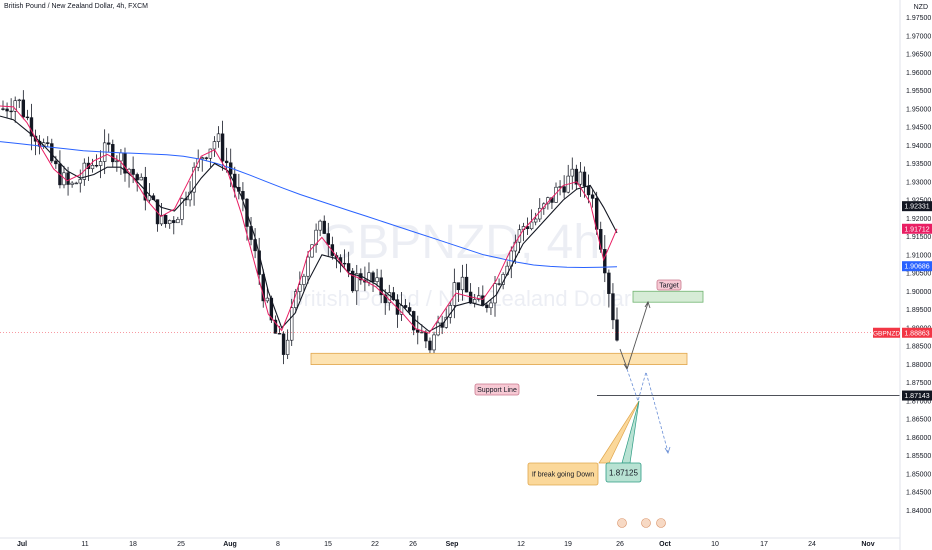 This screenshot has height=550, width=932. Describe the element at coordinates (920, 7) in the screenshot. I see `currency-label: NZD` at that location.